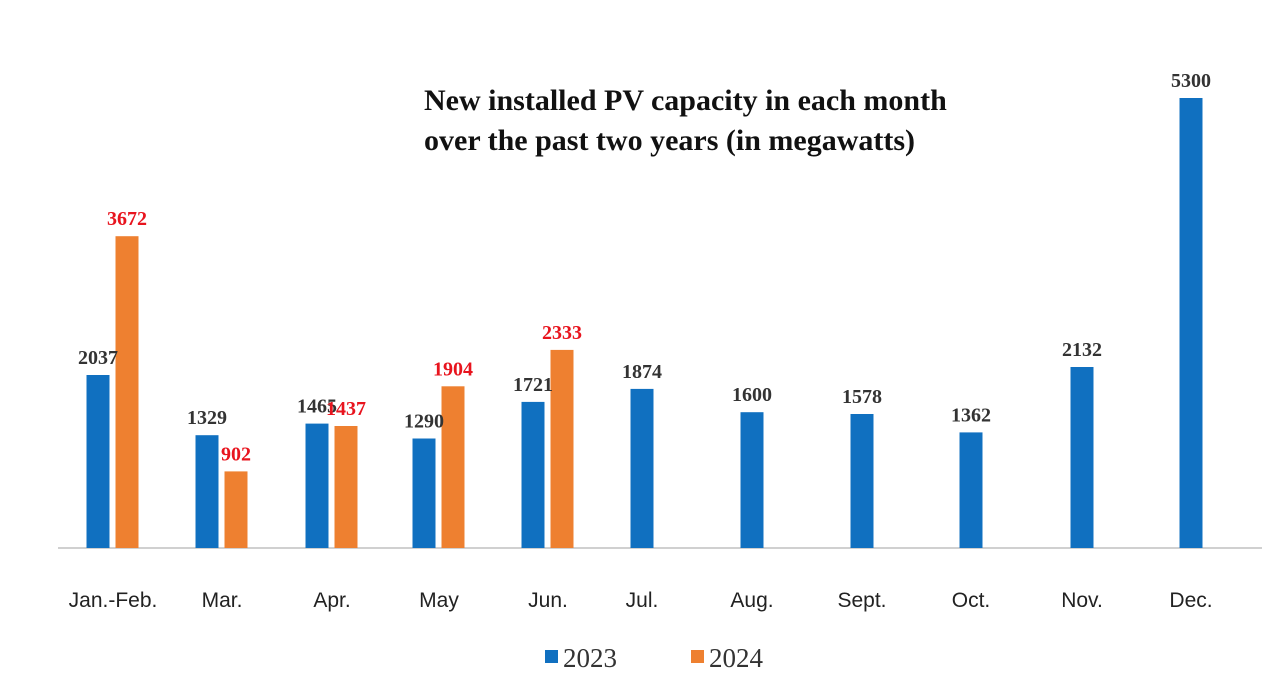  Describe the element at coordinates (236, 454) in the screenshot. I see `value-label-2024-2: 902` at that location.